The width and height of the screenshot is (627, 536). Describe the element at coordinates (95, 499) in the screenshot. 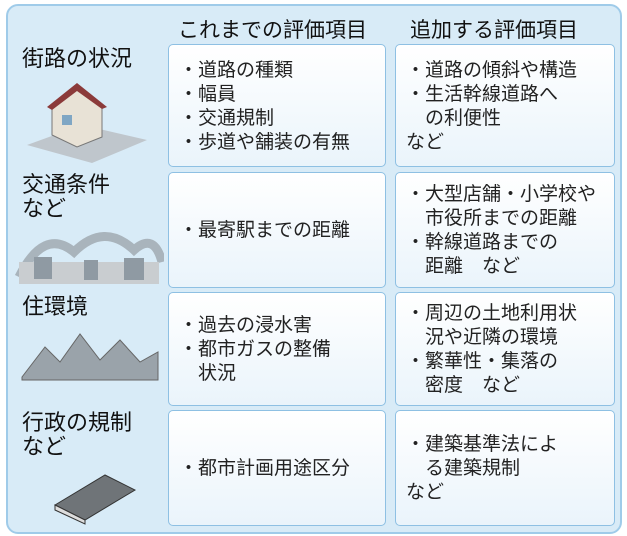

I see `book-icon` at that location.